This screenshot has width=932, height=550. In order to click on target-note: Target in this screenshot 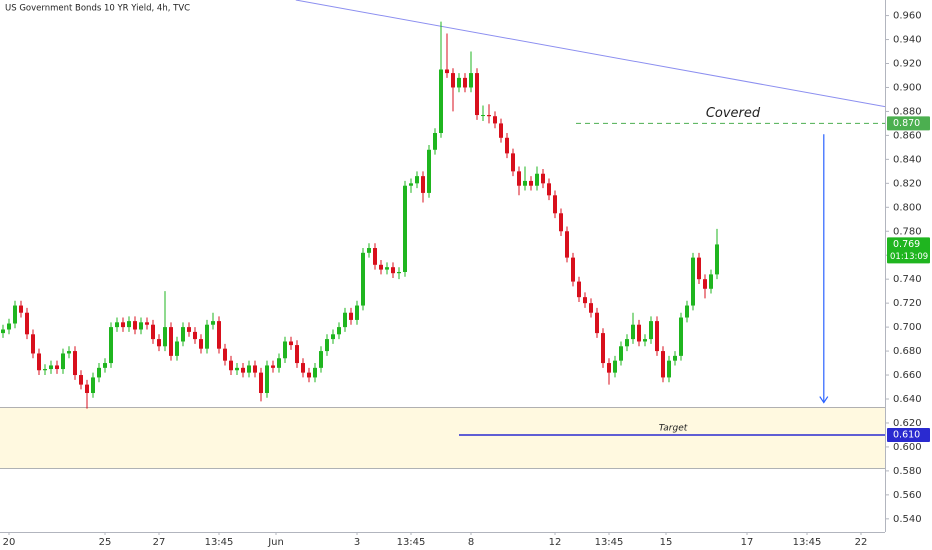, I will do `click(673, 428)`.